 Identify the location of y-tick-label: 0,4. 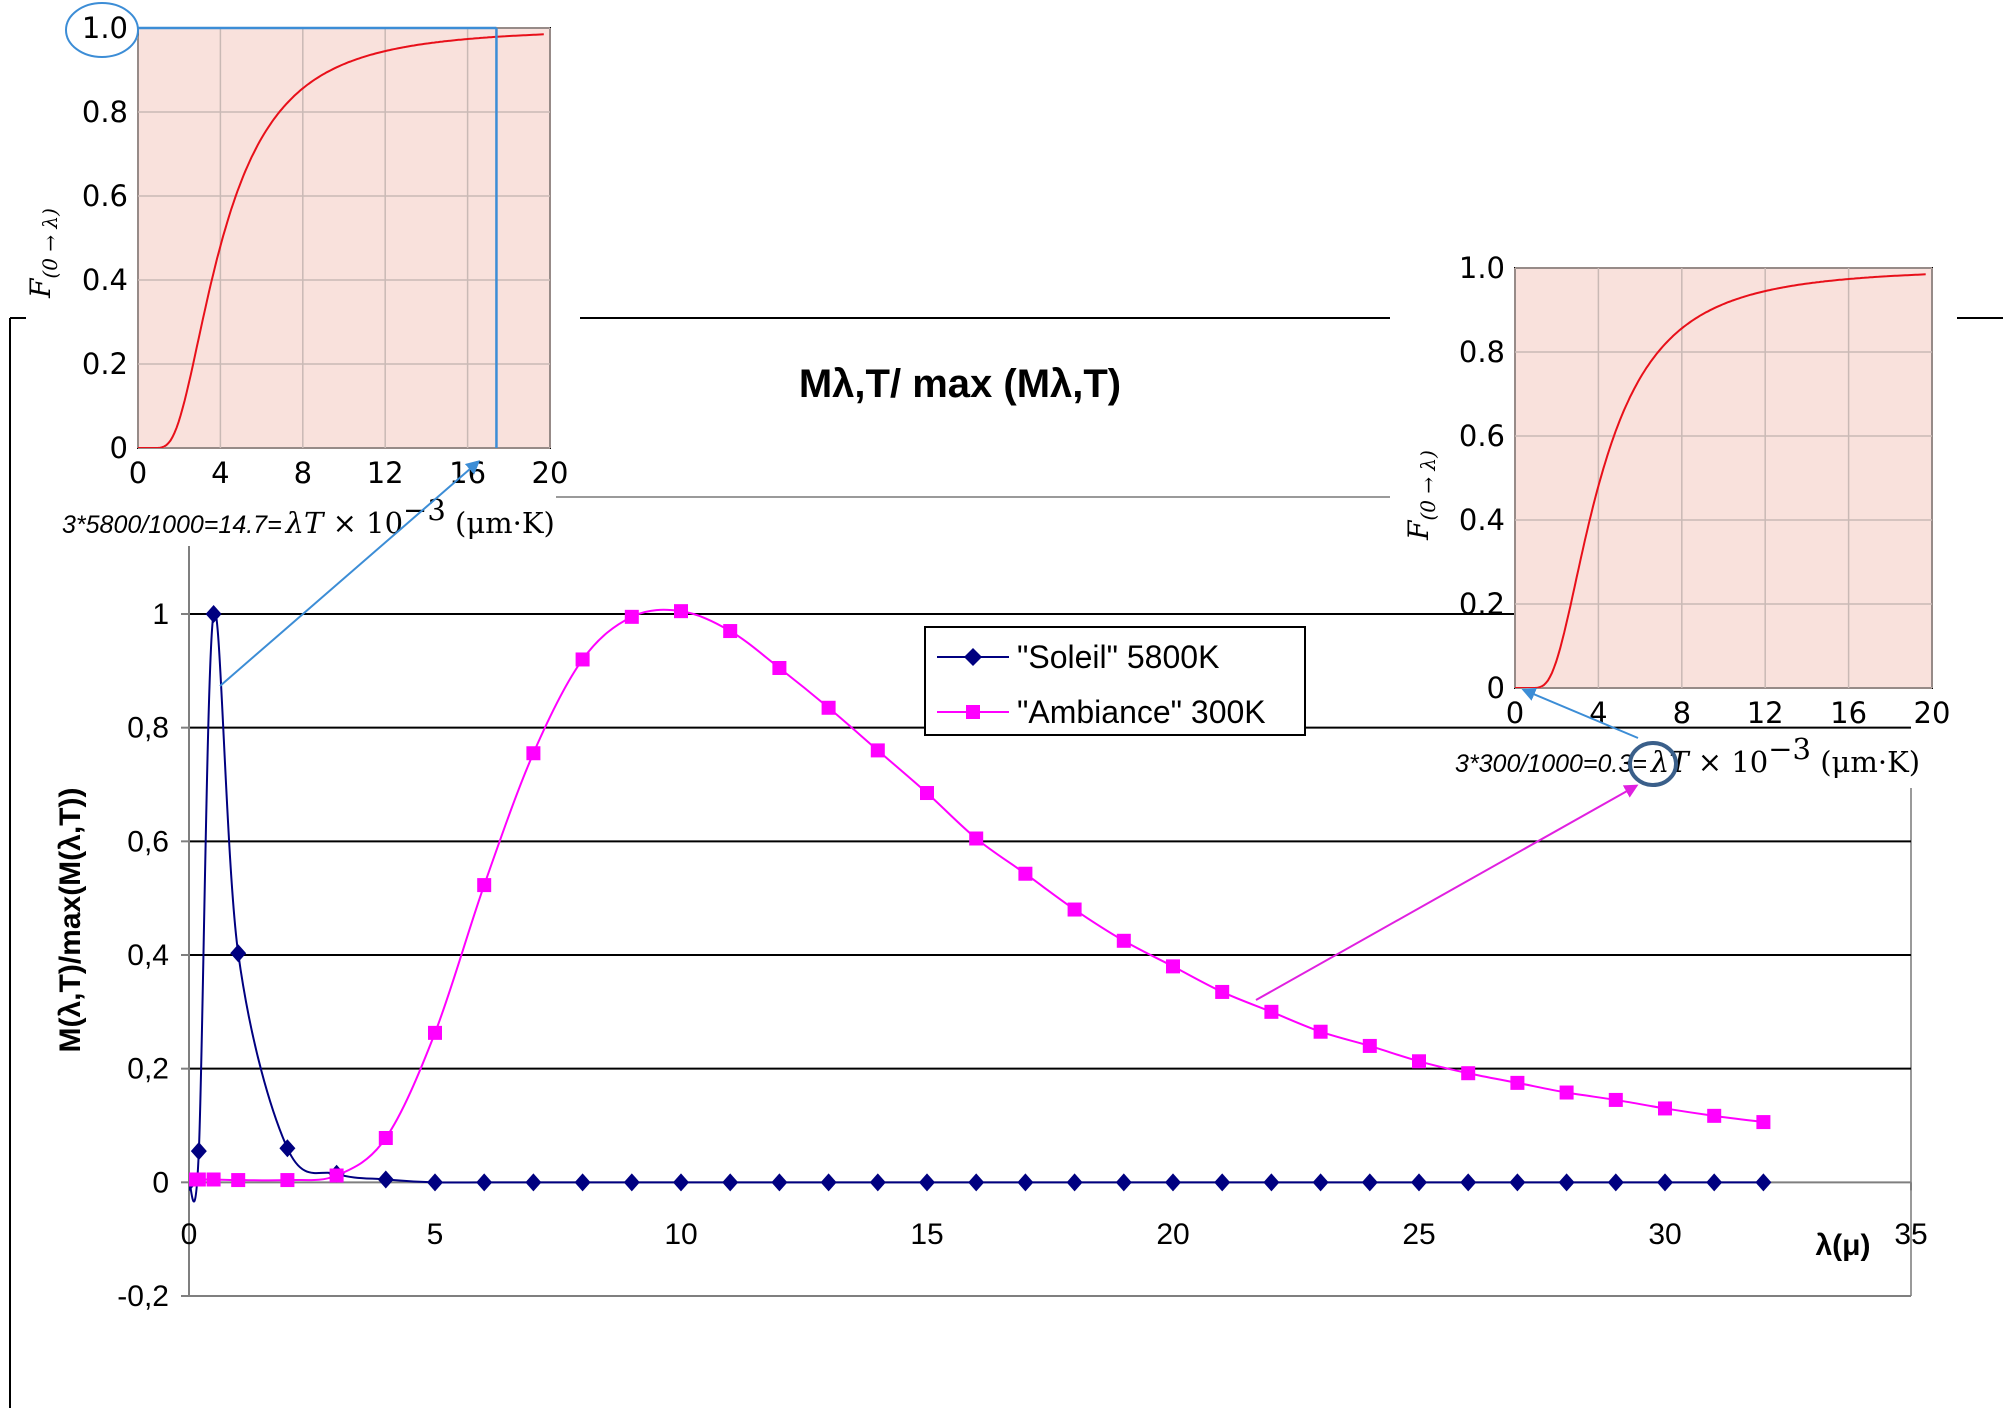
(148, 955).